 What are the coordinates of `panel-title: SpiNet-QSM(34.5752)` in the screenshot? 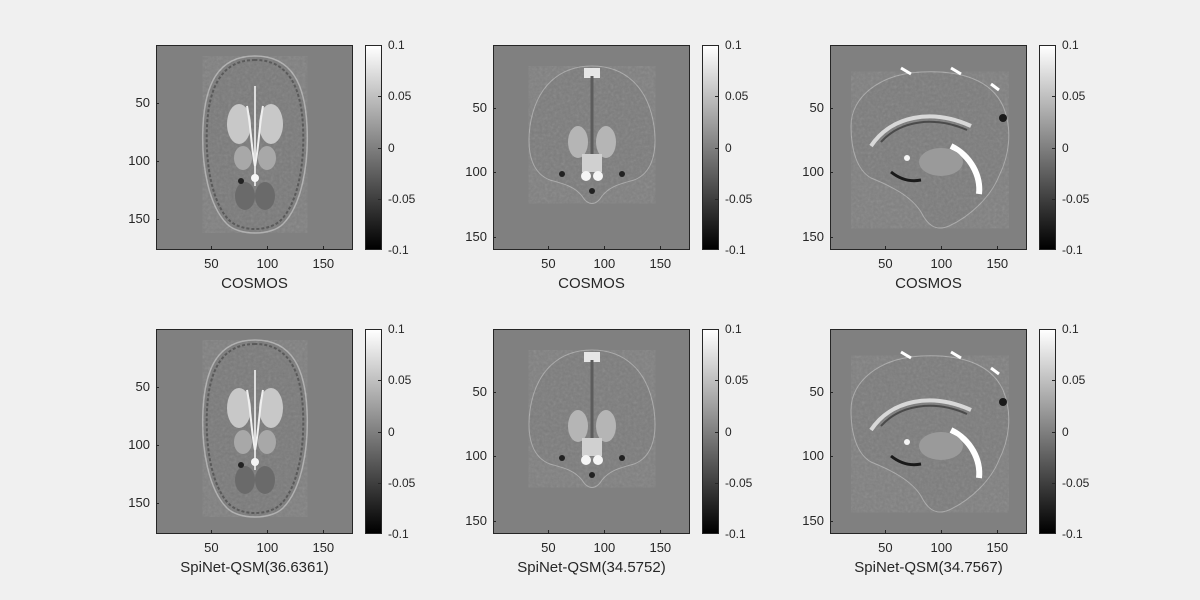 It's located at (591, 567).